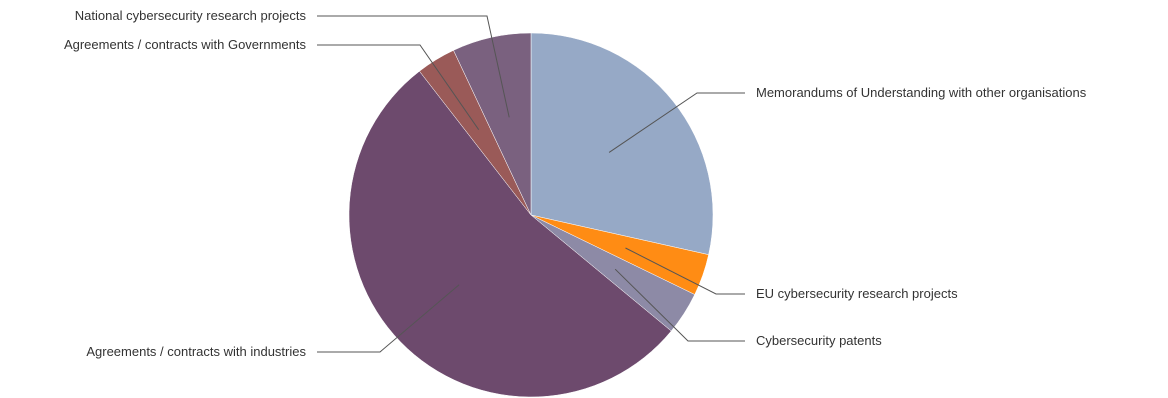 This screenshot has width=1168, height=398. Describe the element at coordinates (388, 318) in the screenshot. I see `leader-line-agreements-contracts-with-industries` at that location.